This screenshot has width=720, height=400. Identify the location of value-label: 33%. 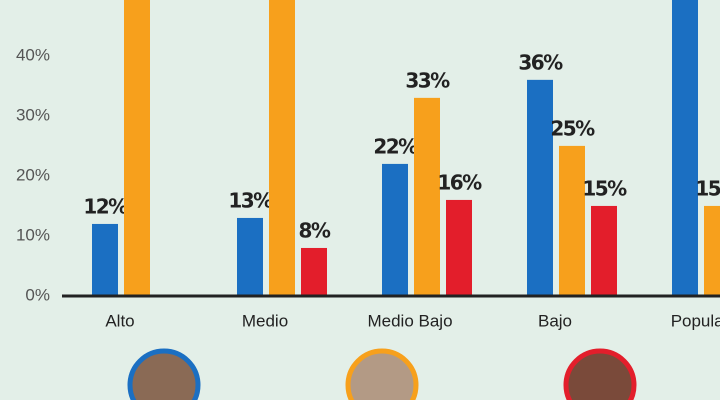
(427, 80).